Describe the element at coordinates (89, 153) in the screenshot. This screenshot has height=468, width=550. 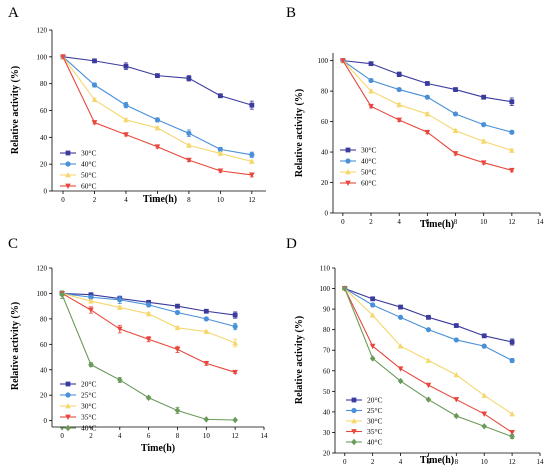
I see `legend-label: 30°C` at that location.